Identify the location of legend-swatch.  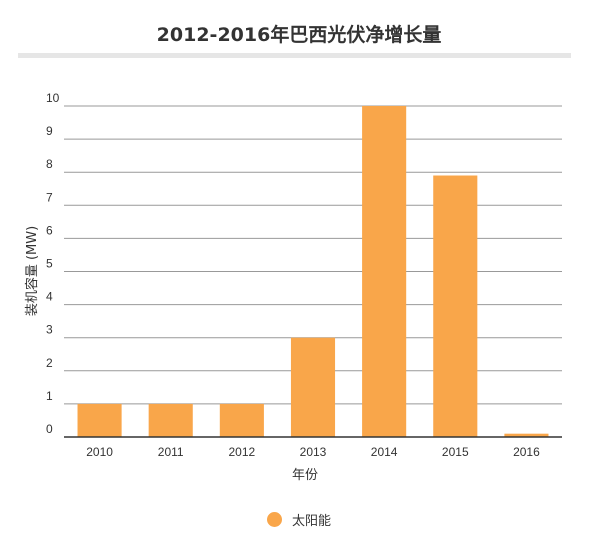
(274, 519).